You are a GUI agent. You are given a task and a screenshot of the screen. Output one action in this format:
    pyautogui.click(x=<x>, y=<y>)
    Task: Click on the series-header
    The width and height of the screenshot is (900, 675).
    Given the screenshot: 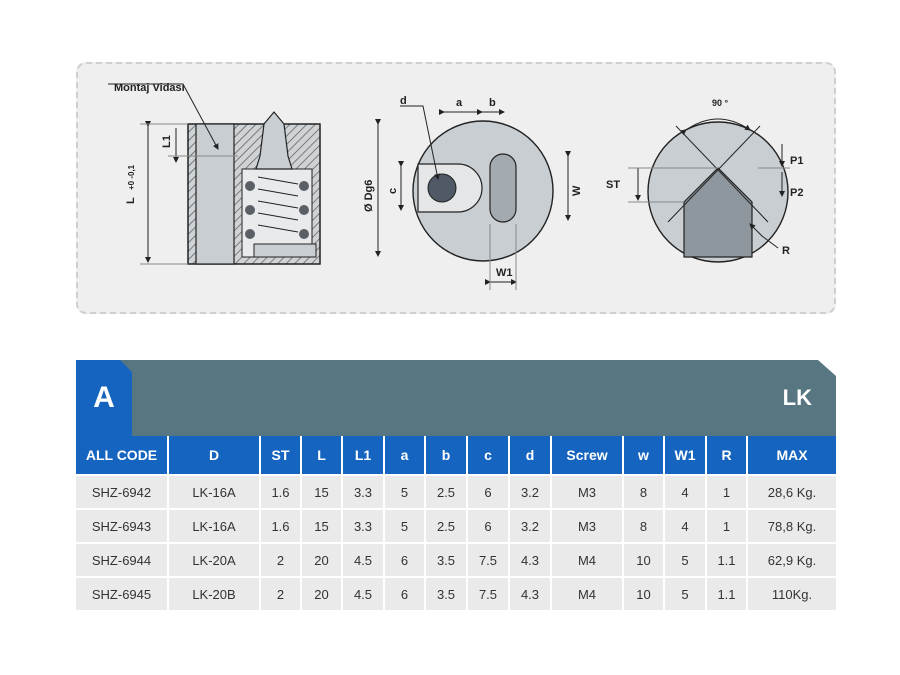 What is the action you would take?
    pyautogui.click(x=456, y=398)
    